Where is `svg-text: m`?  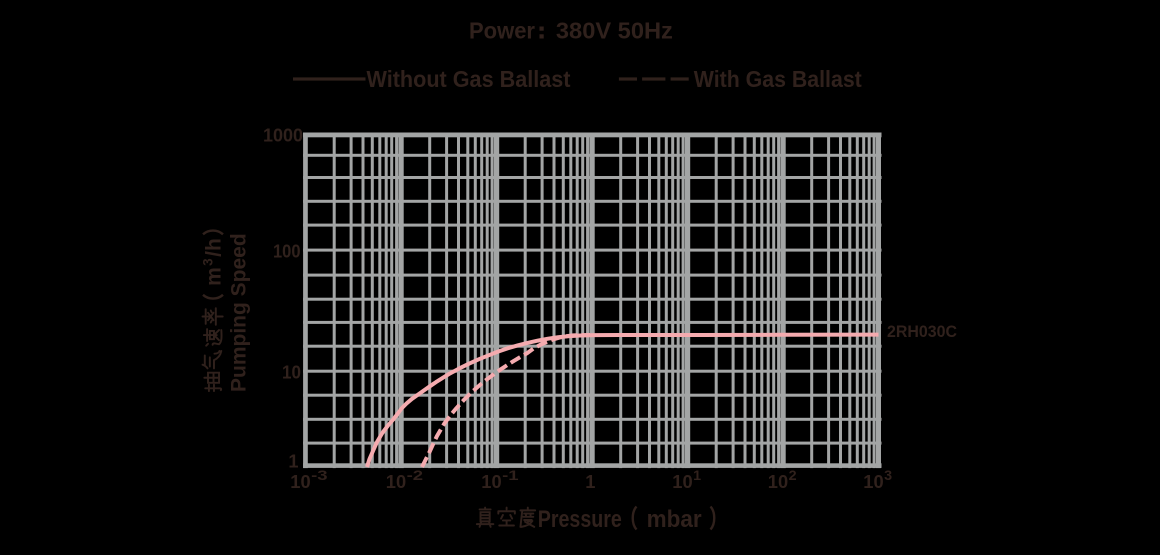 svg-text: m is located at coordinates (214, 276).